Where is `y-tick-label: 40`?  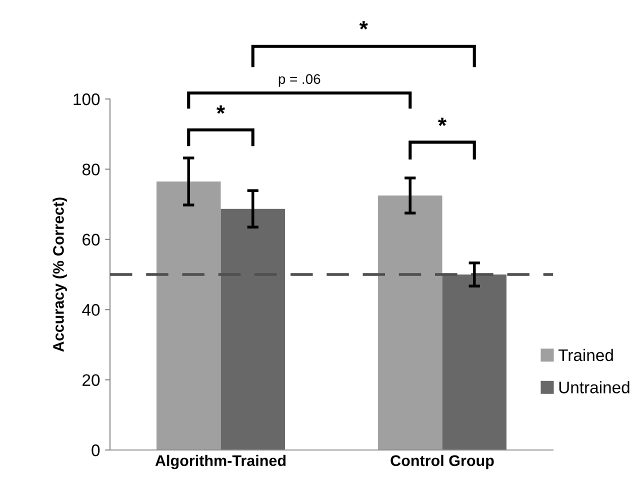 y-tick-label: 40 is located at coordinates (91, 310).